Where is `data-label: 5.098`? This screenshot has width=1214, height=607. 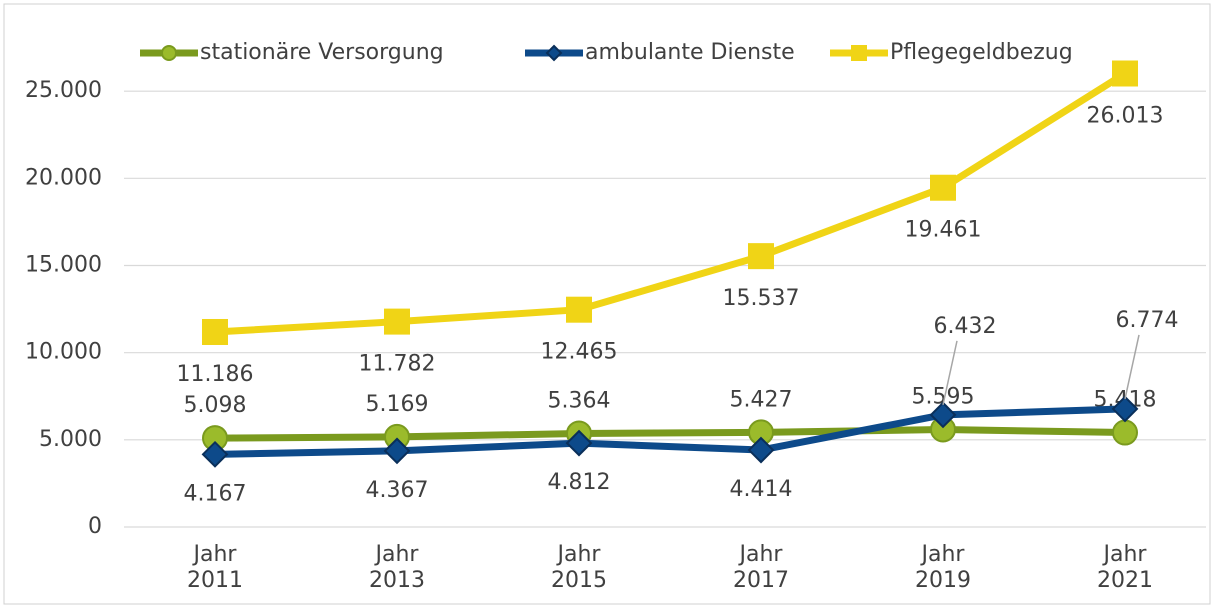
data-label: 5.098 is located at coordinates (215, 405).